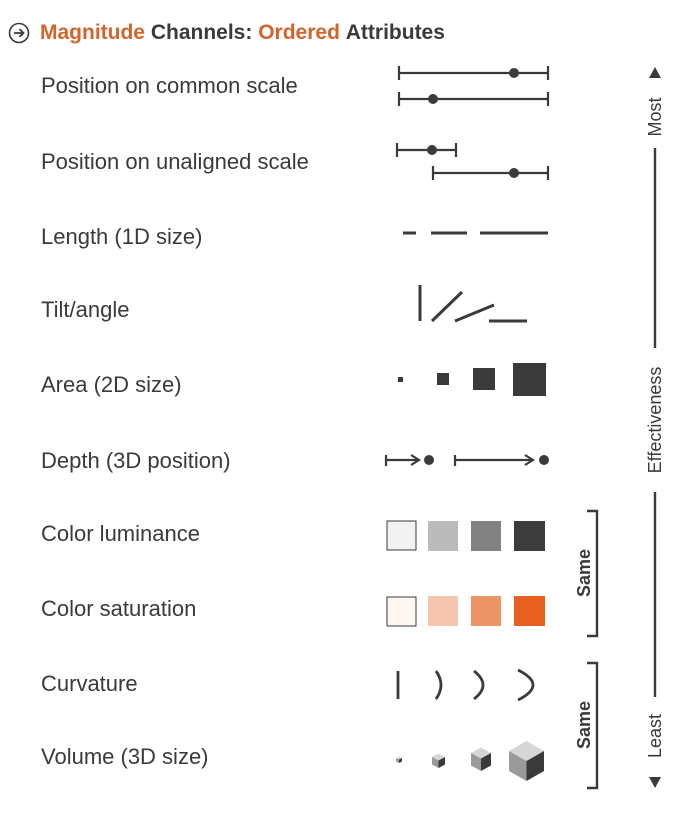  What do you see at coordinates (119, 608) in the screenshot?
I see `channel-label-saturation: Color saturation` at bounding box center [119, 608].